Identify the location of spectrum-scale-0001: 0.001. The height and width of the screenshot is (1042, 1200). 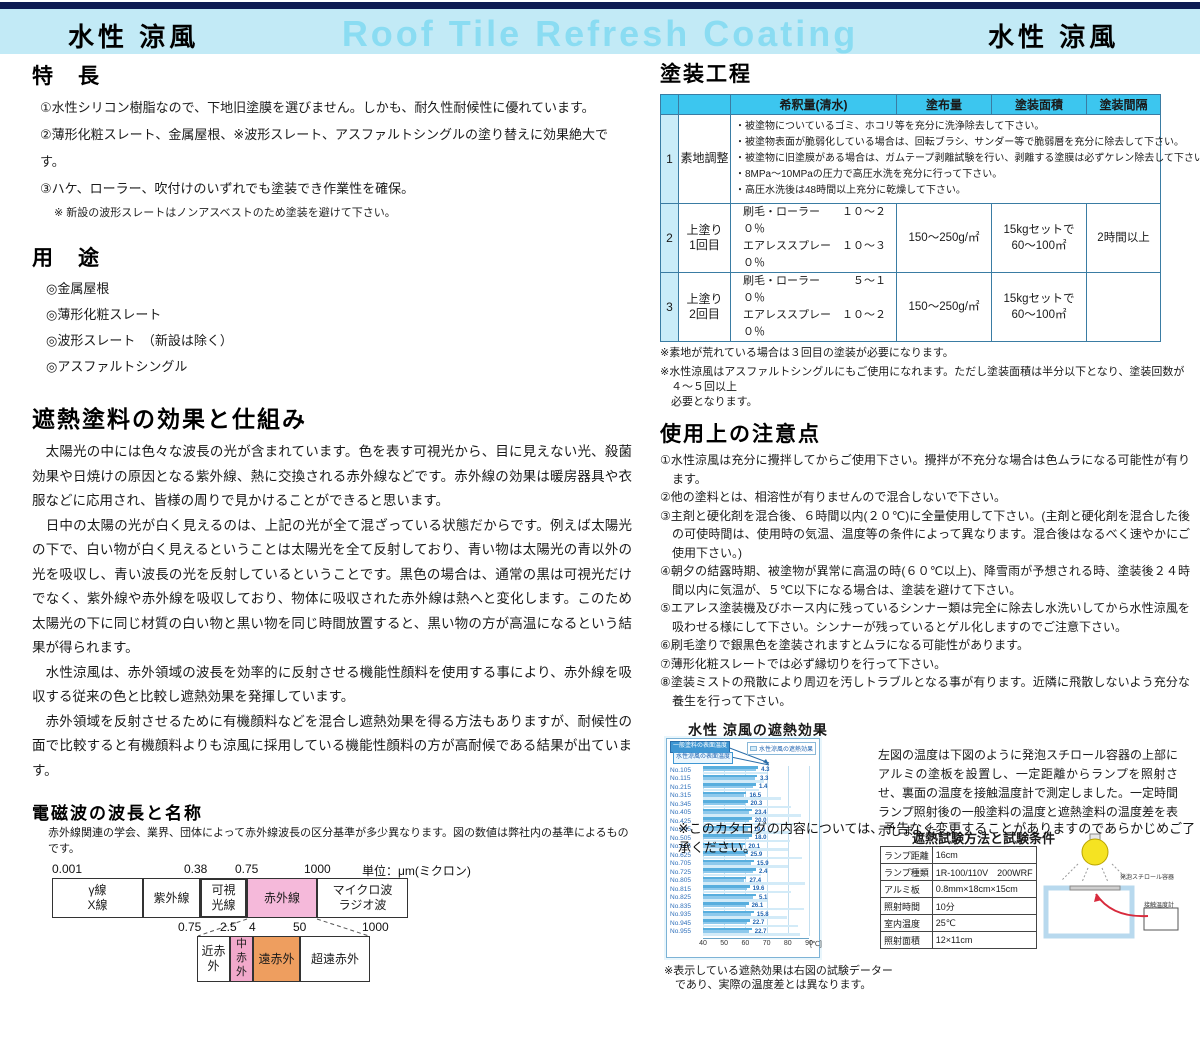
(67, 869).